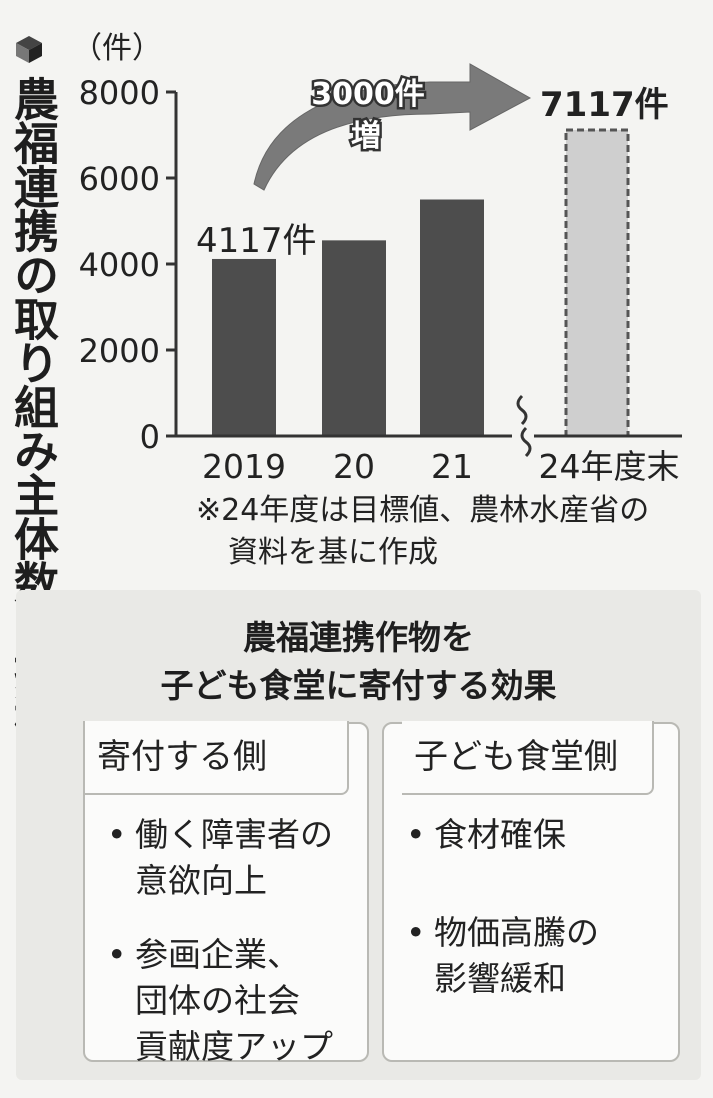 The height and width of the screenshot is (1098, 713). I want to click on bar-target, so click(597, 283).